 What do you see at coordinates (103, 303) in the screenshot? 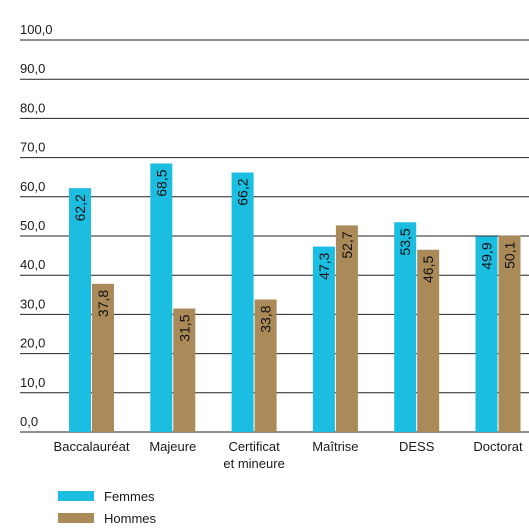
I see `data-label: 37,8` at bounding box center [103, 303].